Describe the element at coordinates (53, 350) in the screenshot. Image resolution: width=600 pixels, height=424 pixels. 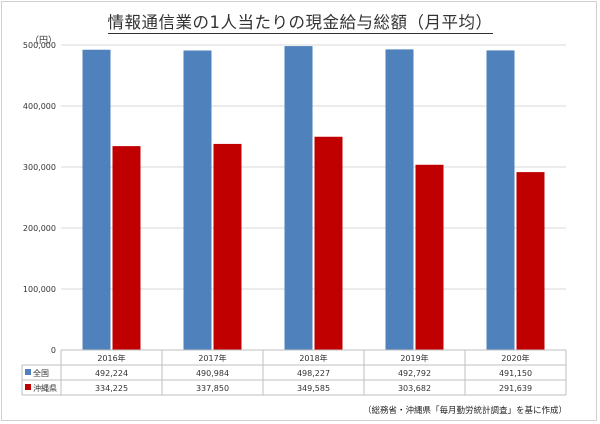
I see `y-tick-label: 0` at that location.